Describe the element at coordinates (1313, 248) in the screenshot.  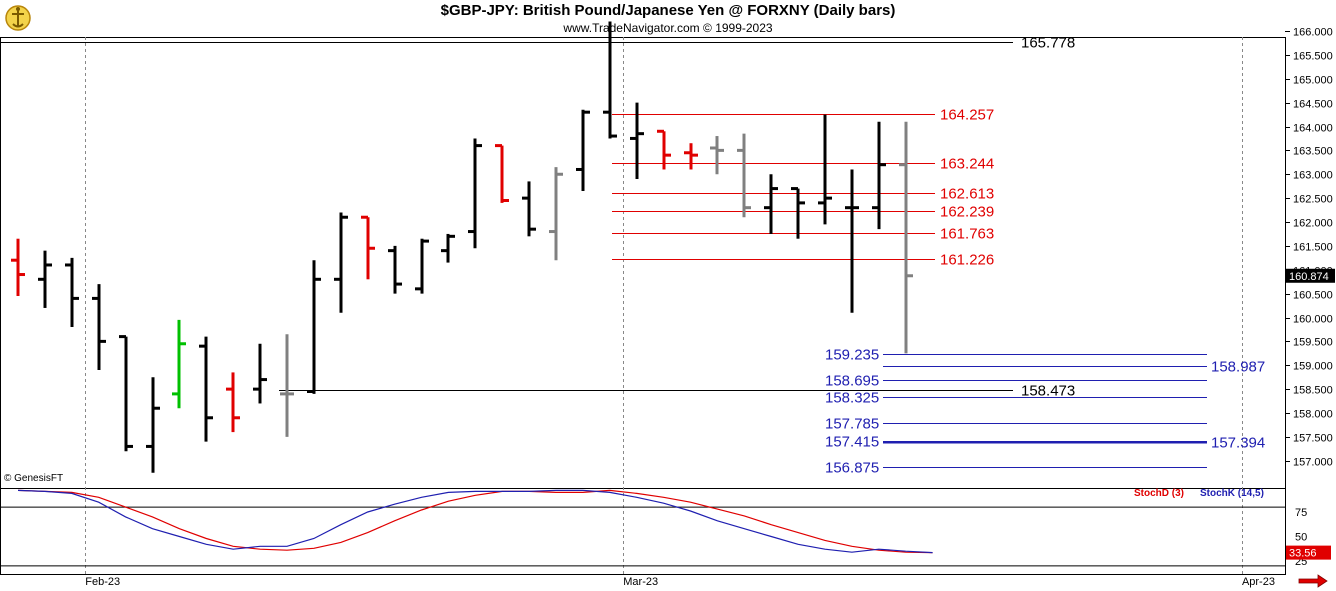
I see `y-tick-label: 161.500` at that location.